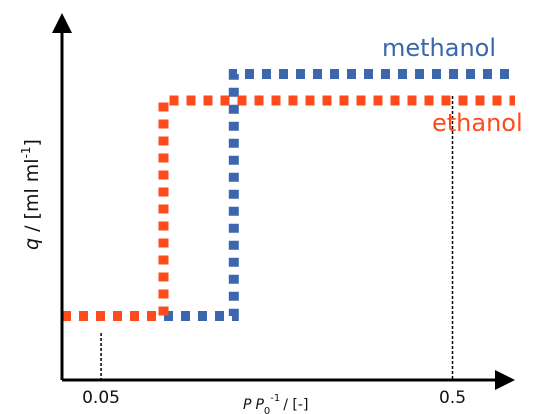 Image resolution: width=539 pixels, height=414 pixels. What do you see at coordinates (31, 194) in the screenshot?
I see `y-axis-label: q / [ml ml-1]` at bounding box center [31, 194].